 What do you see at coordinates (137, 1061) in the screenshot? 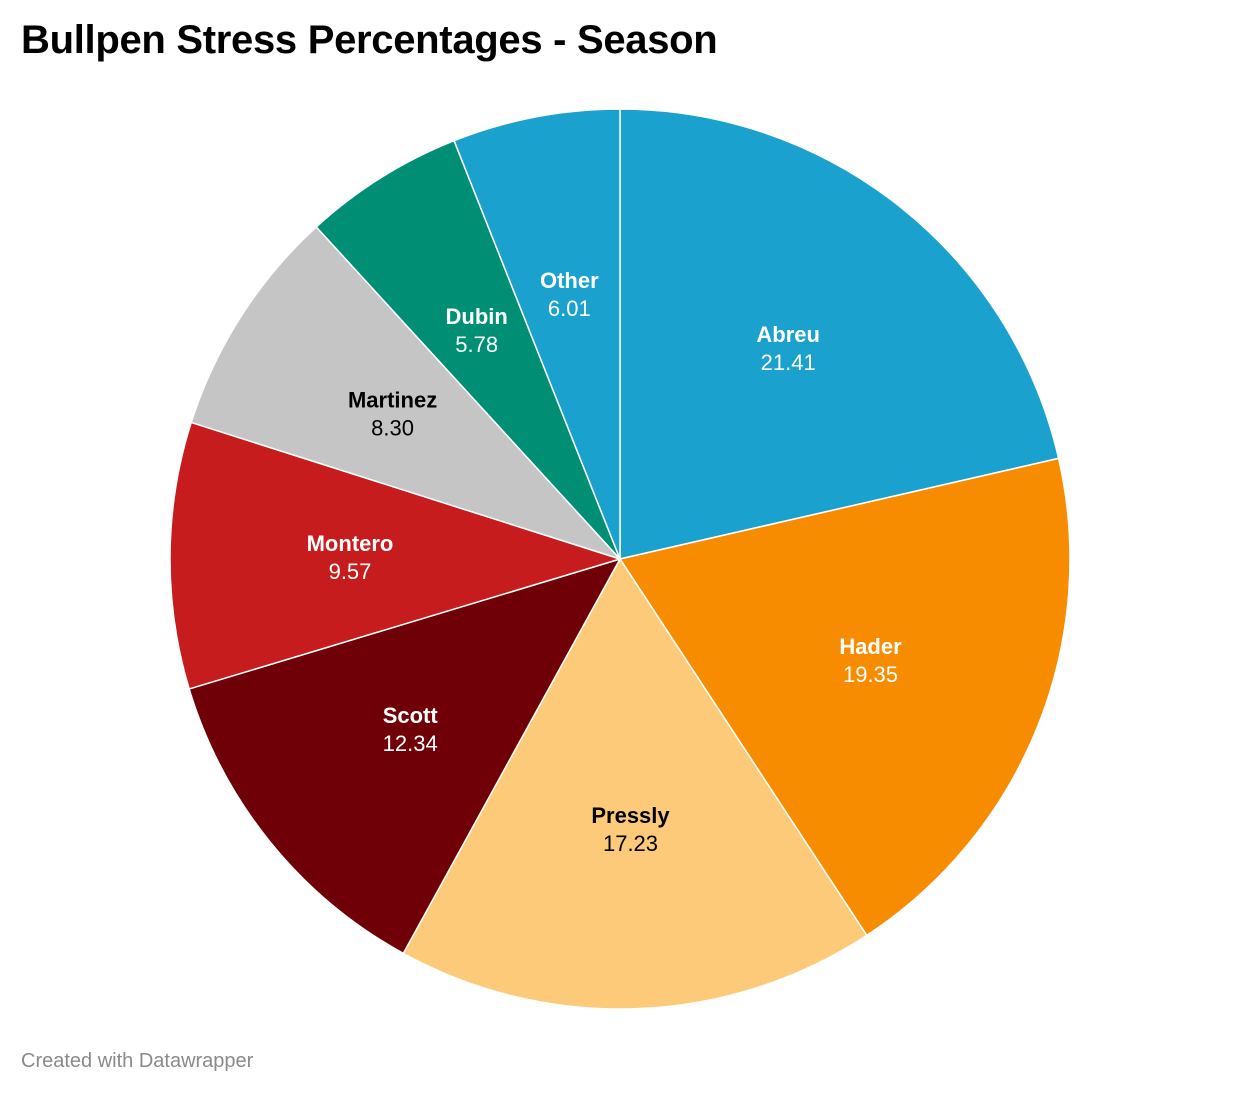
I see `footer-credit: Created with Datawrapper` at bounding box center [137, 1061].